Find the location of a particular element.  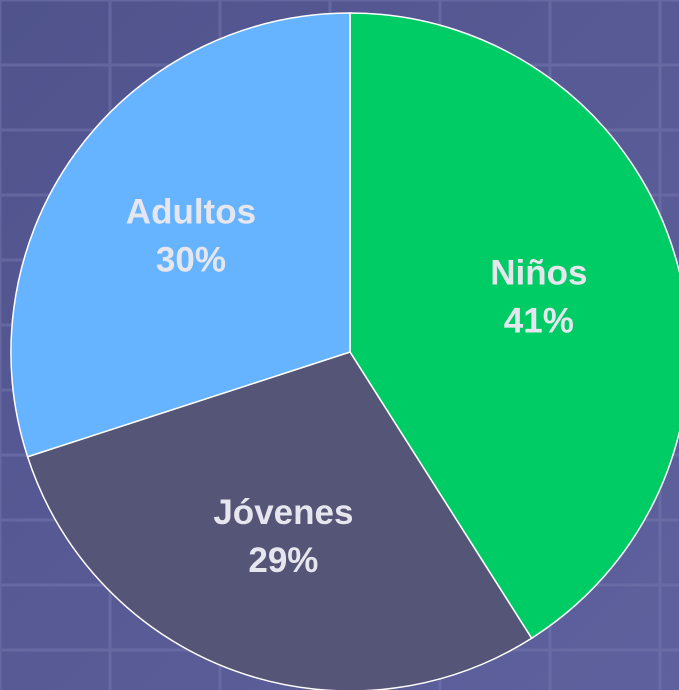

slice-value-label: 41% is located at coordinates (539, 320).